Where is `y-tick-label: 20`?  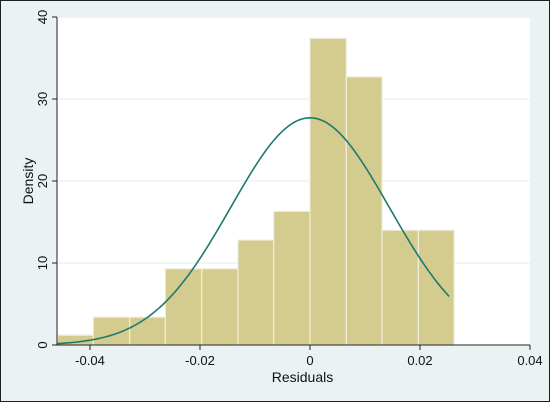 y-tick-label: 20 is located at coordinates (42, 181).